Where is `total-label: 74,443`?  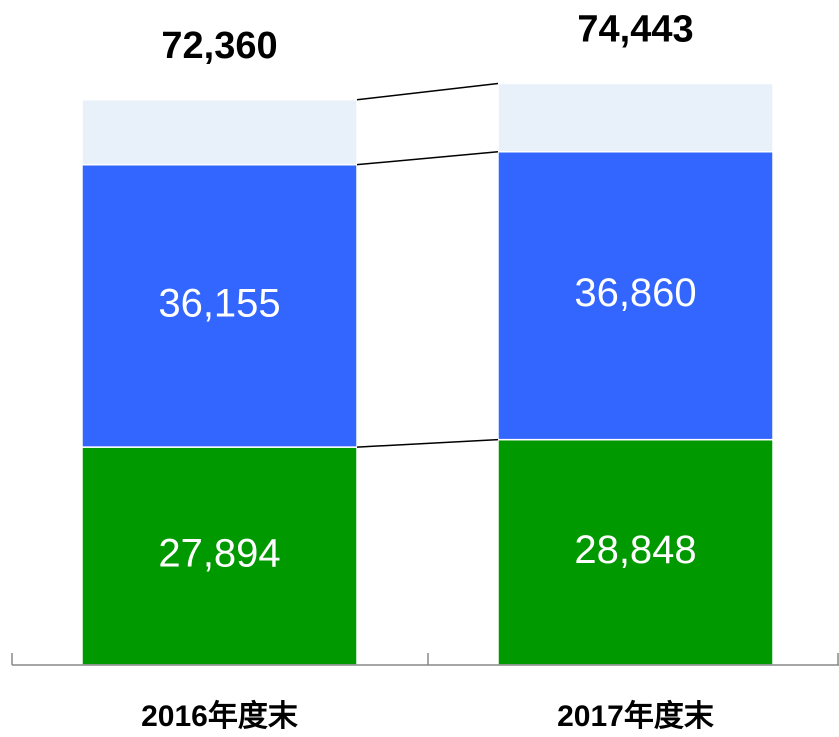 total-label: 74,443 is located at coordinates (635, 30).